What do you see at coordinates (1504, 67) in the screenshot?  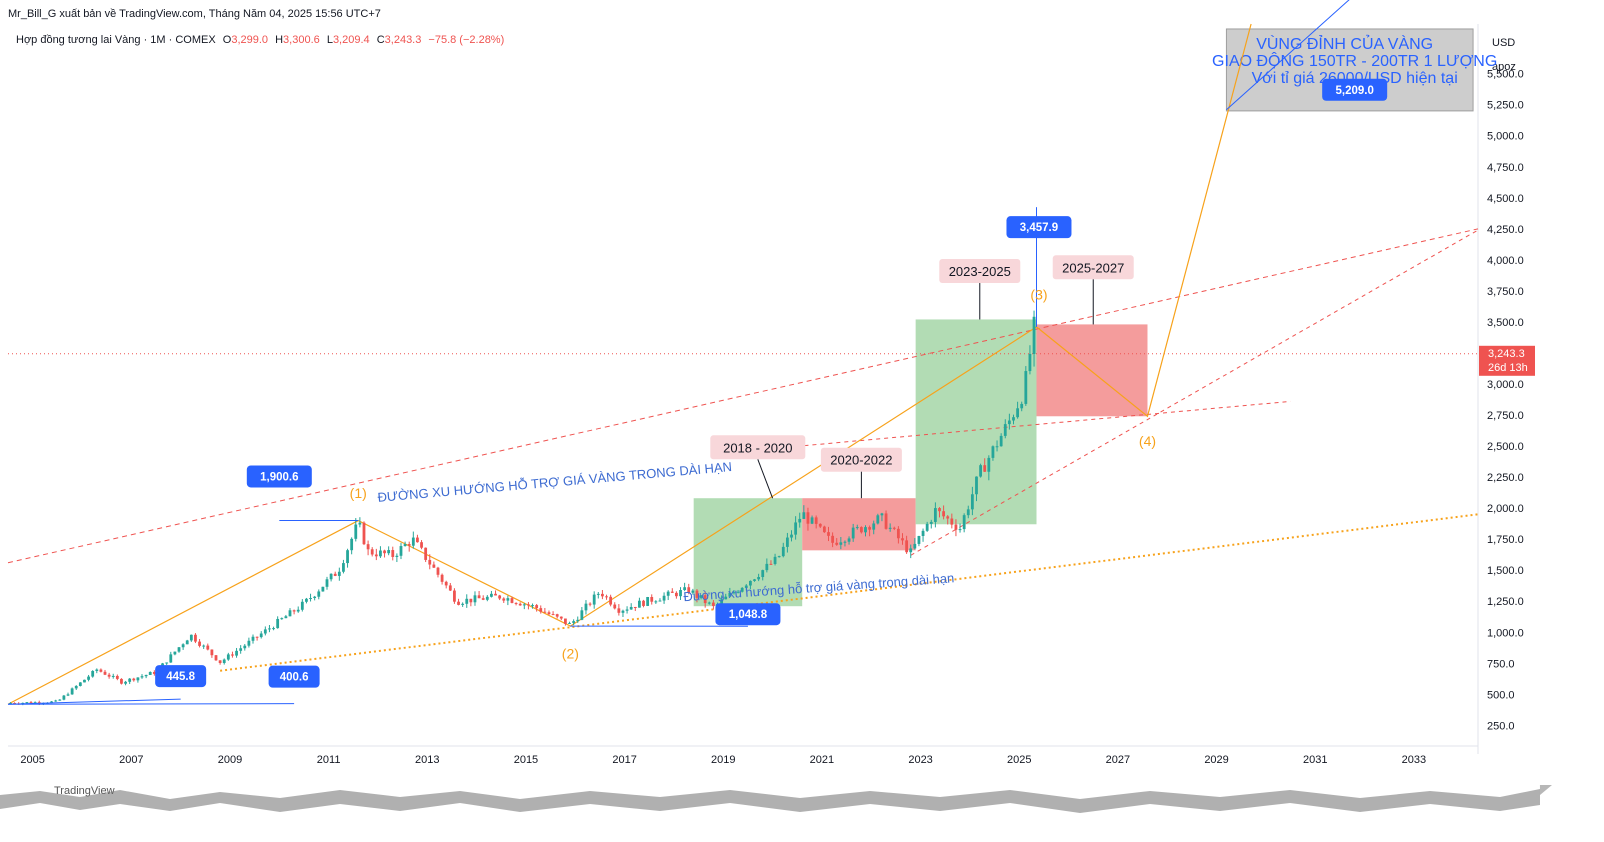 I see `scale-mode-label: apoz` at bounding box center [1504, 67].